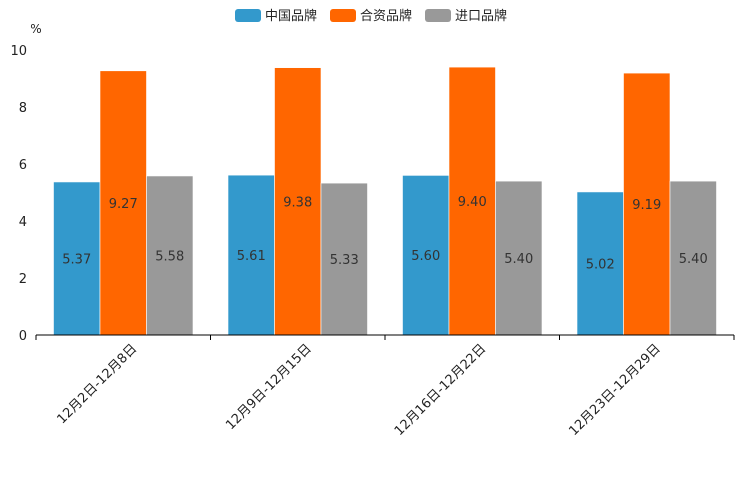 The height and width of the screenshot is (500, 744). Describe the element at coordinates (269, 387) in the screenshot. I see `x-tick-label: 12月9日-12月15日` at that location.